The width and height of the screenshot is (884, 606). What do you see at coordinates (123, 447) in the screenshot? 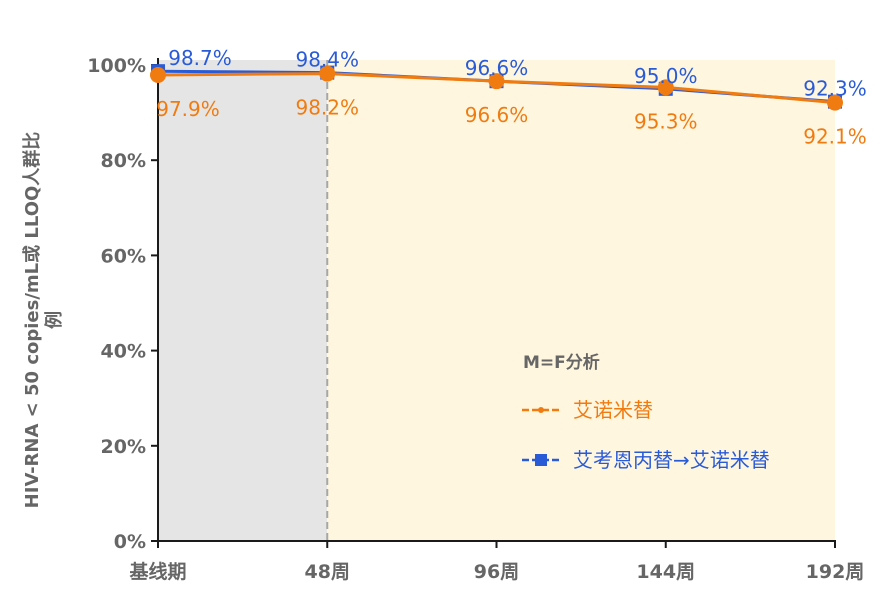
I see `y-tick-label: 20%` at bounding box center [123, 447].